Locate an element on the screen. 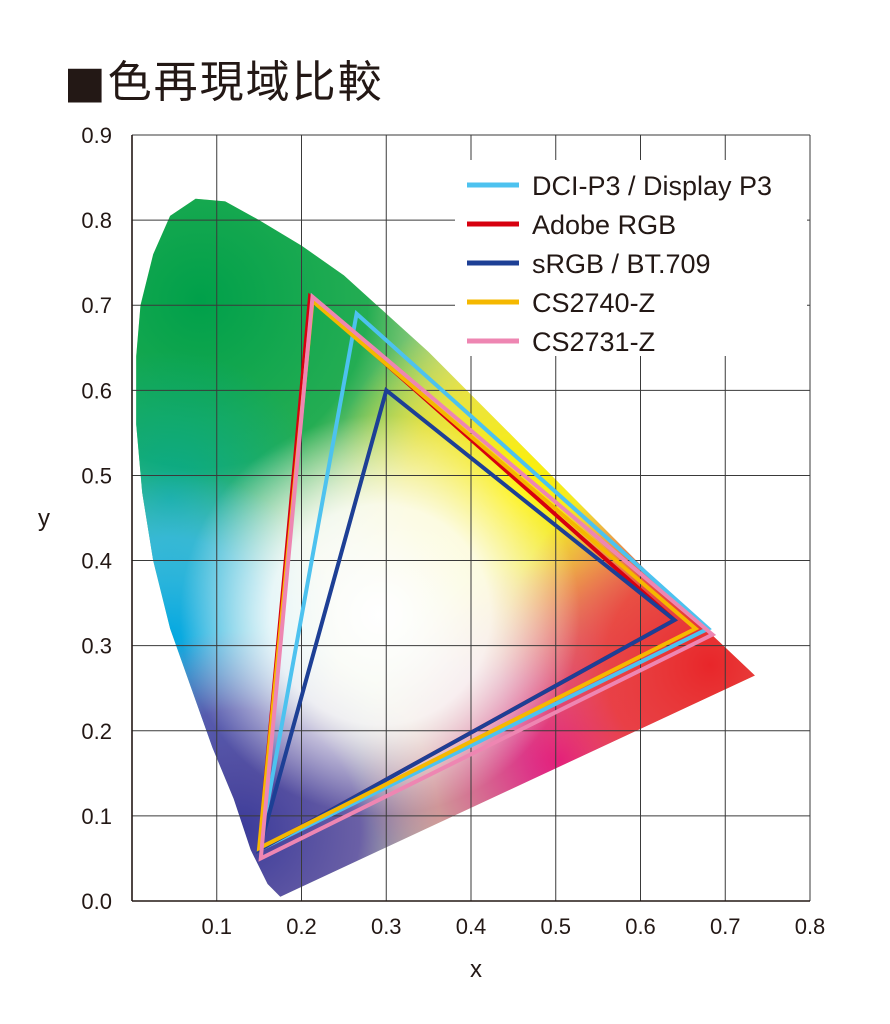 This screenshot has width=890, height=1024. x-tick-label: 0.6 is located at coordinates (640, 926).